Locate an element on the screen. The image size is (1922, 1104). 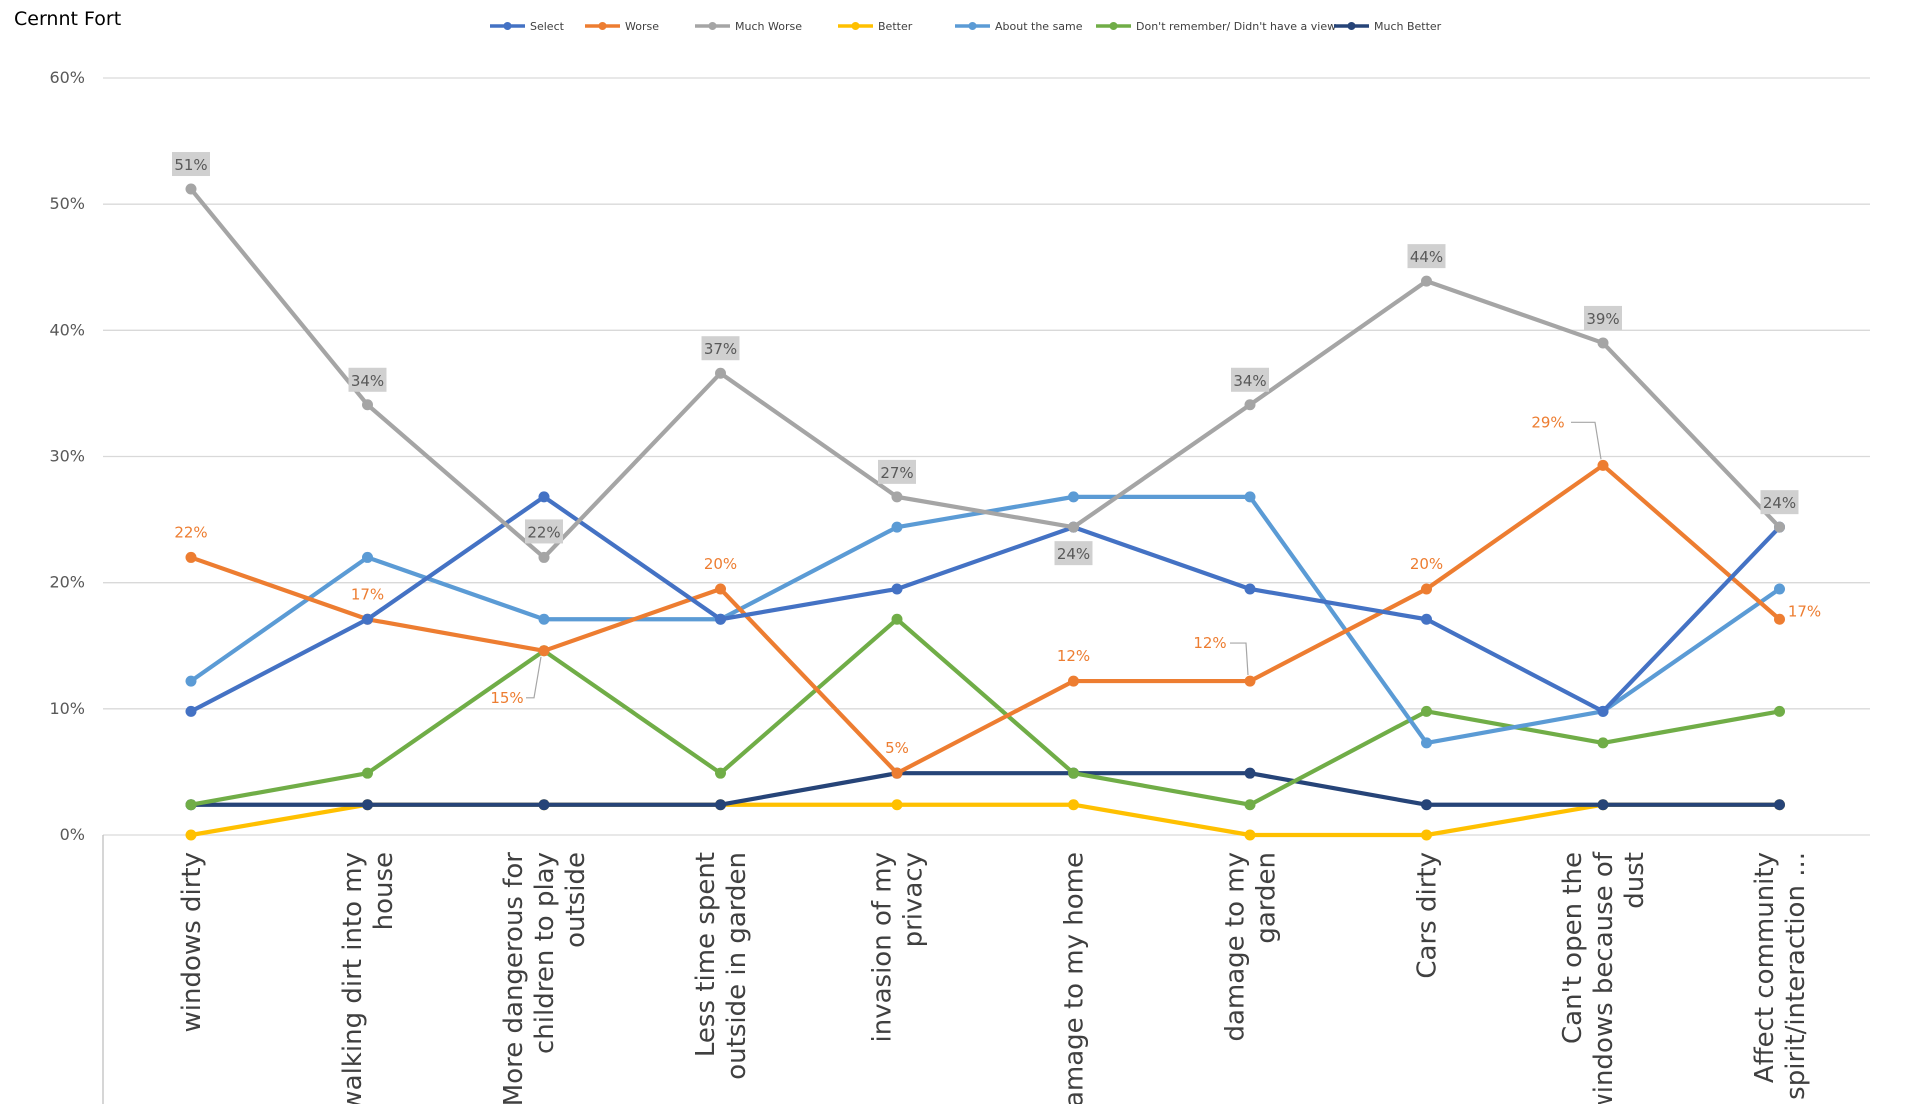
x-tick-label-line: children to play is located at coordinates (545, 953).